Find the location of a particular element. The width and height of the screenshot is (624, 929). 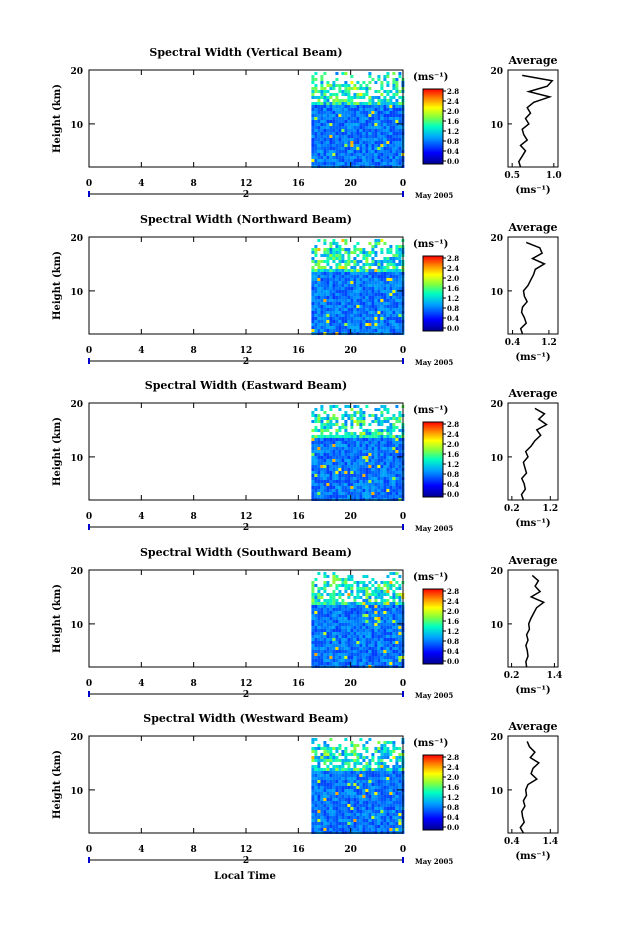

colorbar-tick-label: 2.4 is located at coordinates (453, 268).